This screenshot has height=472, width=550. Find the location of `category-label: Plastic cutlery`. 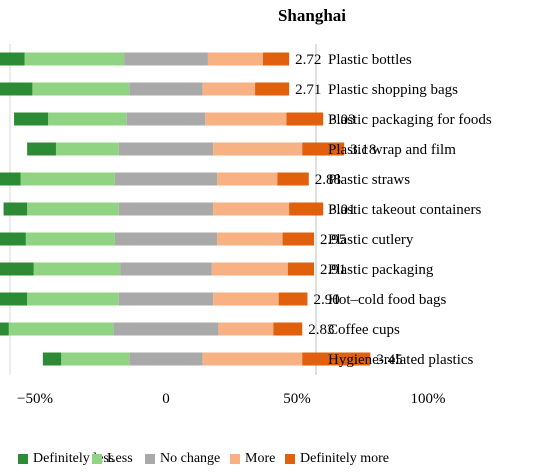

category-label: Plastic cutlery is located at coordinates (371, 240).